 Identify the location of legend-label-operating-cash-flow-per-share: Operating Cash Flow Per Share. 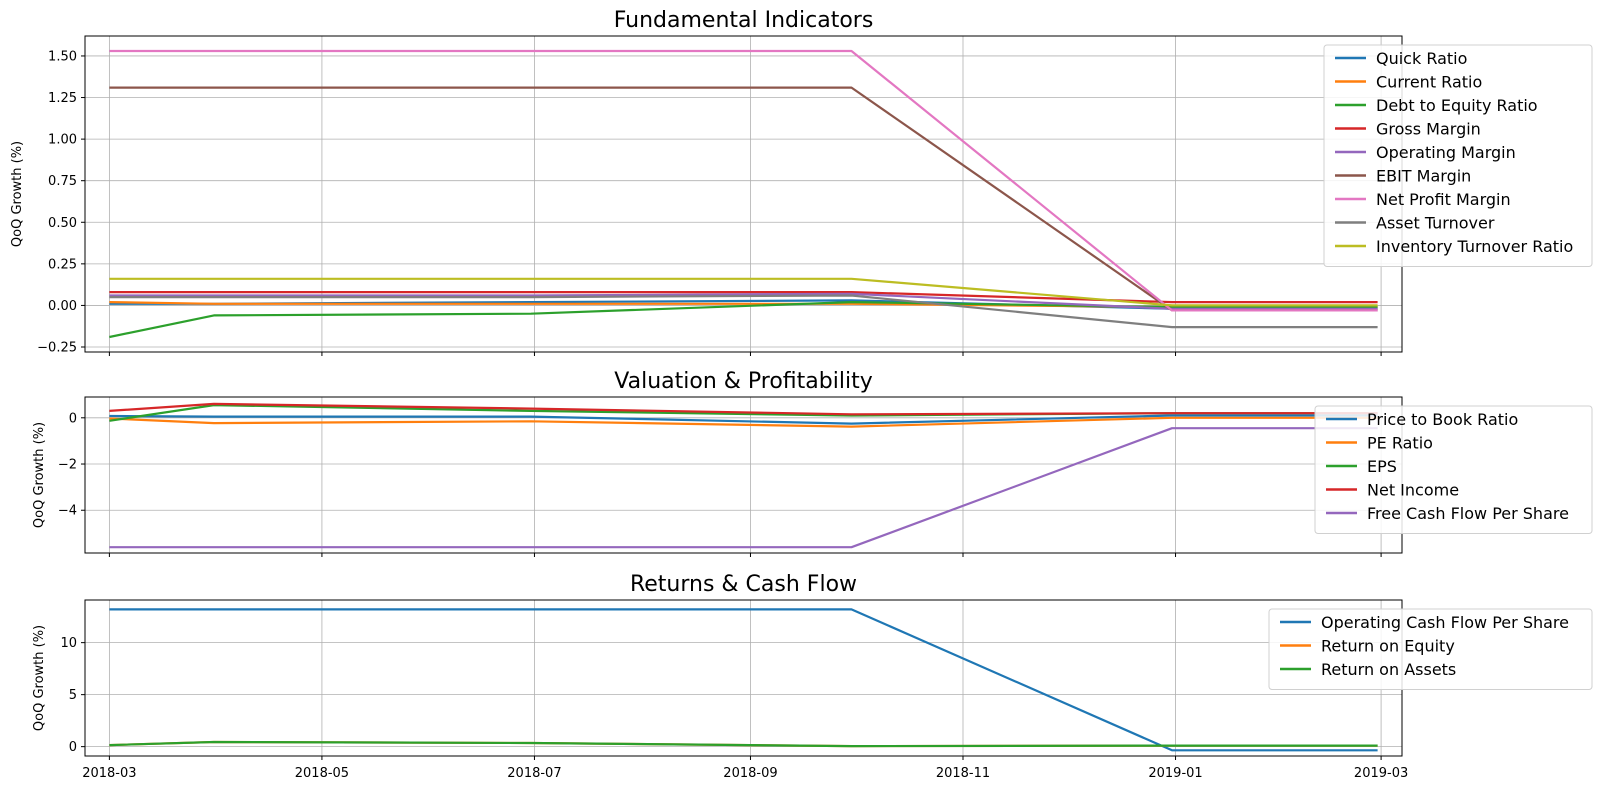
(1445, 622).